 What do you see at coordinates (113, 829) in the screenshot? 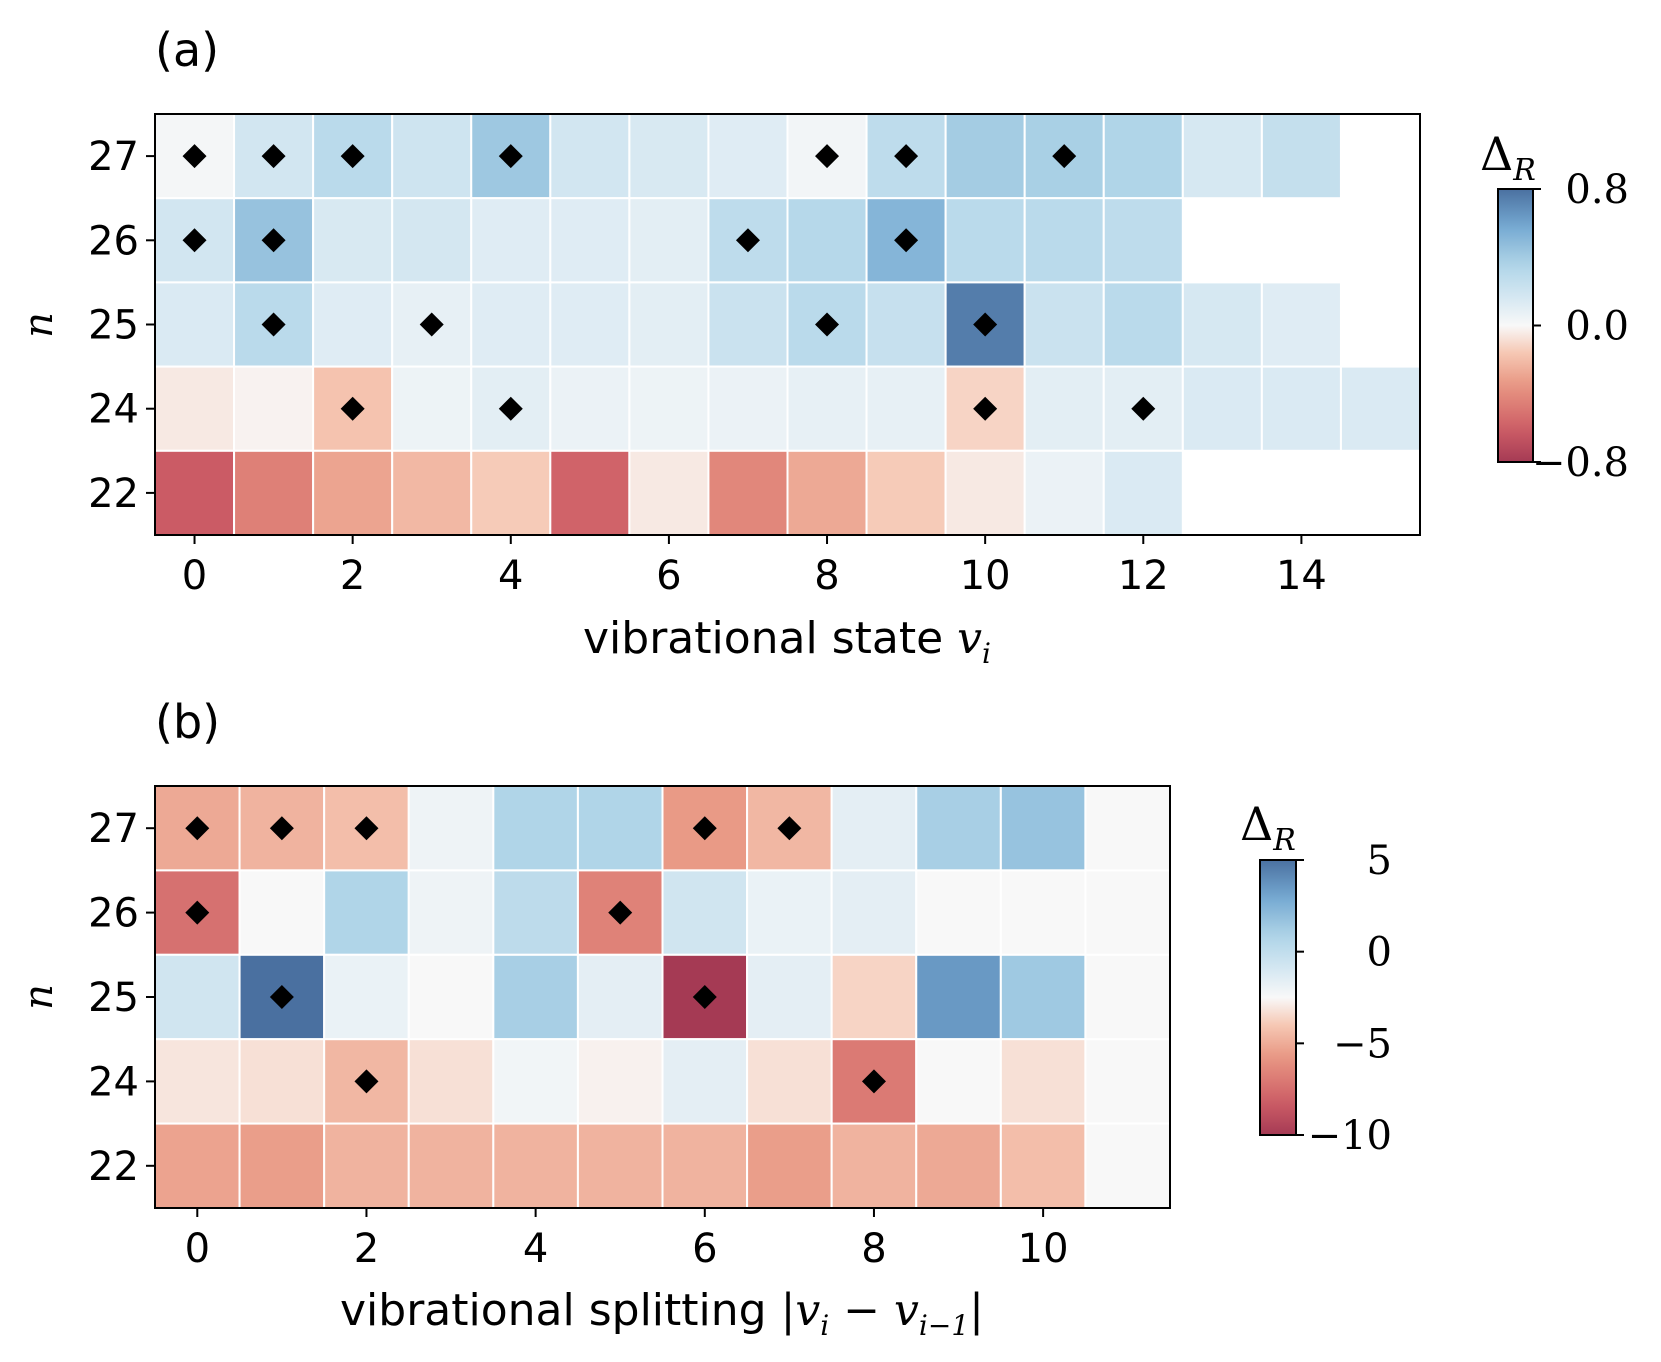
I see `y-tick-label: 27` at bounding box center [113, 829].